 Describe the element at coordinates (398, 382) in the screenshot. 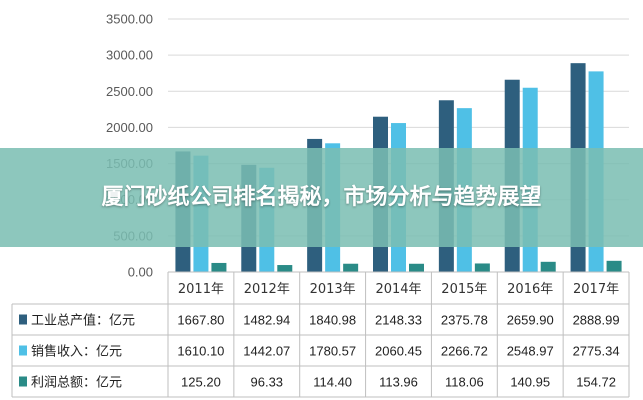

I see `data-label: 113.96` at that location.